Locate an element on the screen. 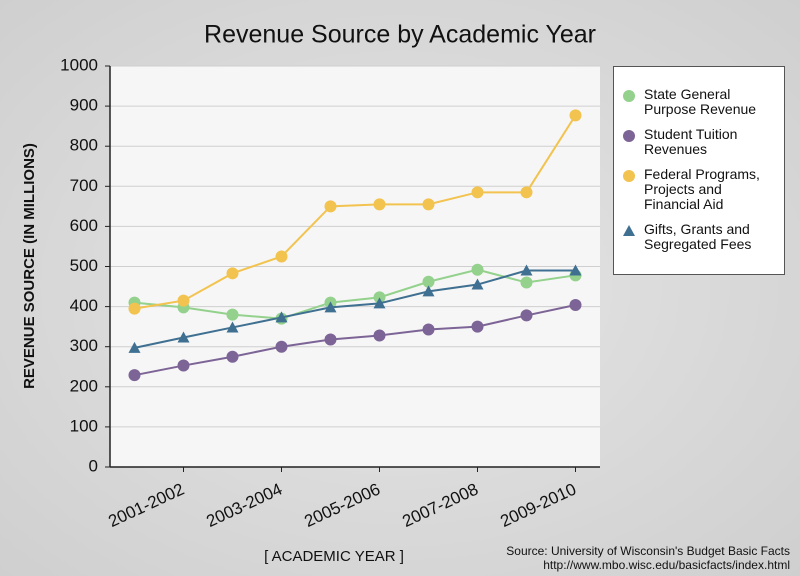 Image resolution: width=800 pixels, height=576 pixels. legend-label: State General Purpose Revenue is located at coordinates (700, 101).